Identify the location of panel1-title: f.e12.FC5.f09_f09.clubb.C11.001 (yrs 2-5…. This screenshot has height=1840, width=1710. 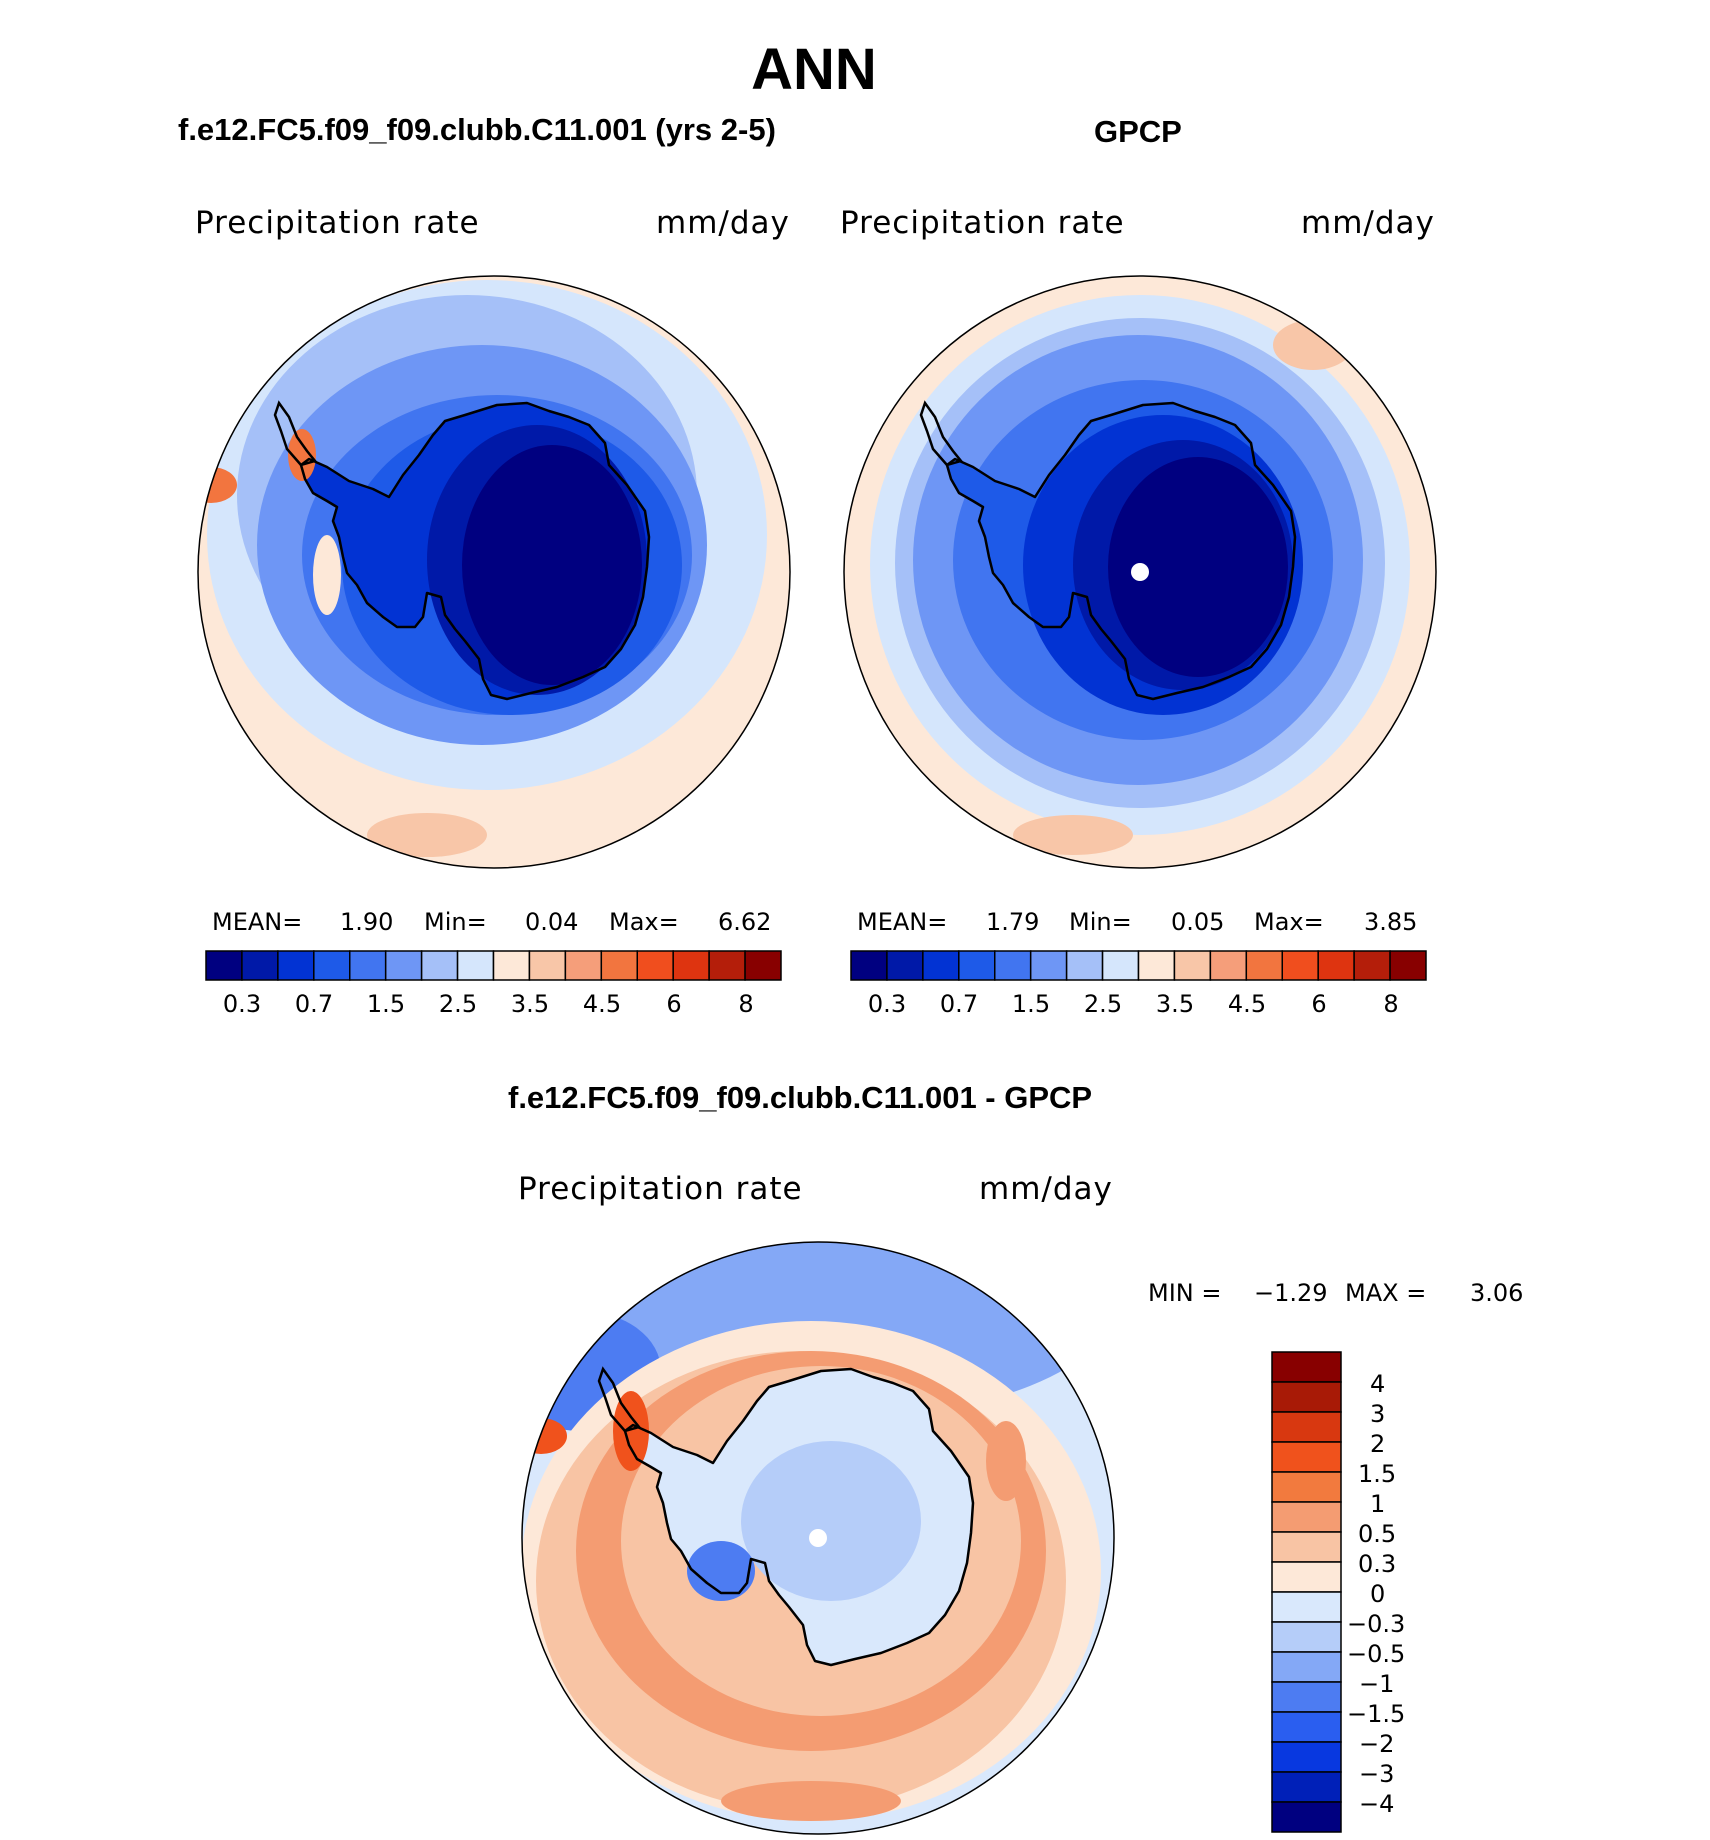
(477, 129).